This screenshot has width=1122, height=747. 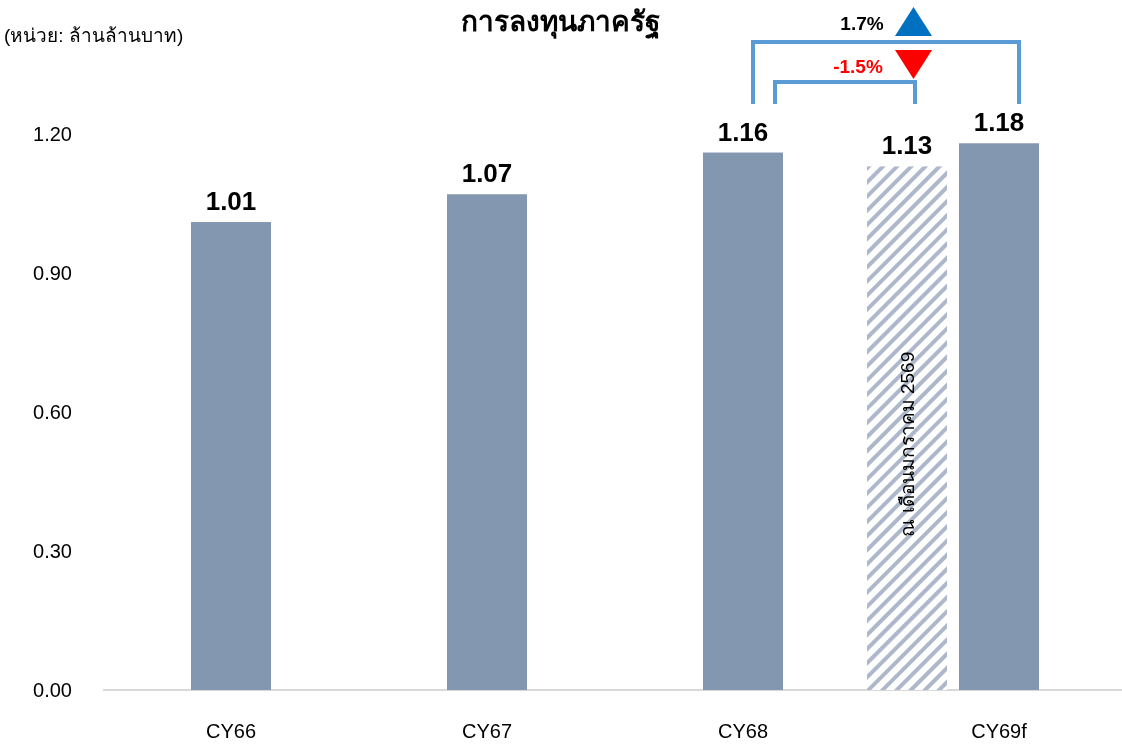 What do you see at coordinates (94, 35) in the screenshot?
I see `y-axis-title: (หน่วย: ล้านล้านบาท)` at bounding box center [94, 35].